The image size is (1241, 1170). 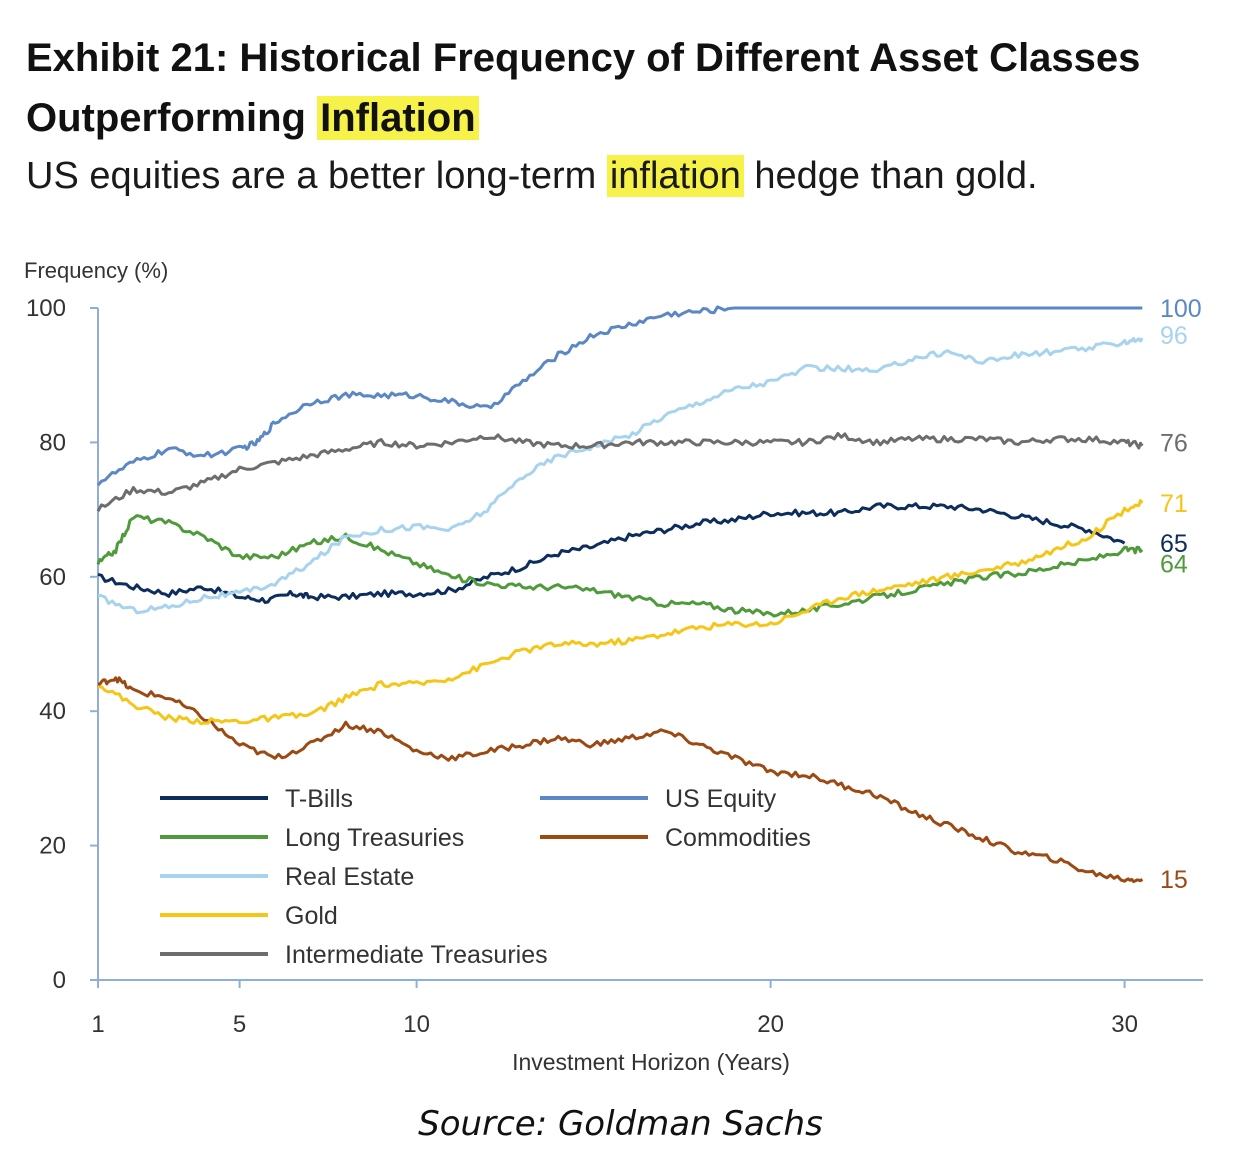 What do you see at coordinates (398, 118) in the screenshot?
I see `title-highlight: Inflation` at bounding box center [398, 118].